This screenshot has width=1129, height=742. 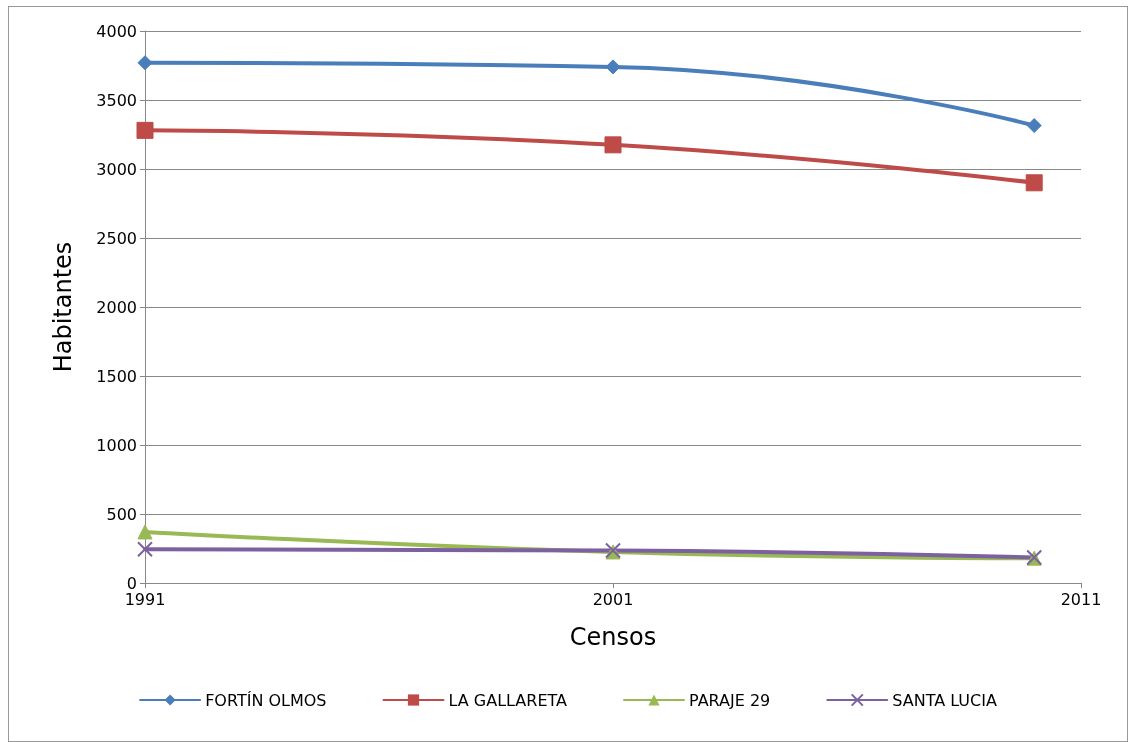 What do you see at coordinates (116, 31) in the screenshot?
I see `y-tick-label: 4000` at bounding box center [116, 31].